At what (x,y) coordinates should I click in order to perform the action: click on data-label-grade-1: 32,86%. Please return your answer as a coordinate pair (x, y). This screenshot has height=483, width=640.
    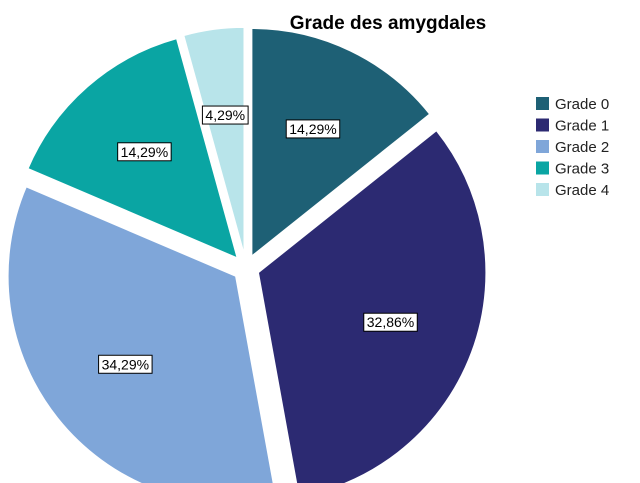
    Looking at the image, I should click on (390, 322).